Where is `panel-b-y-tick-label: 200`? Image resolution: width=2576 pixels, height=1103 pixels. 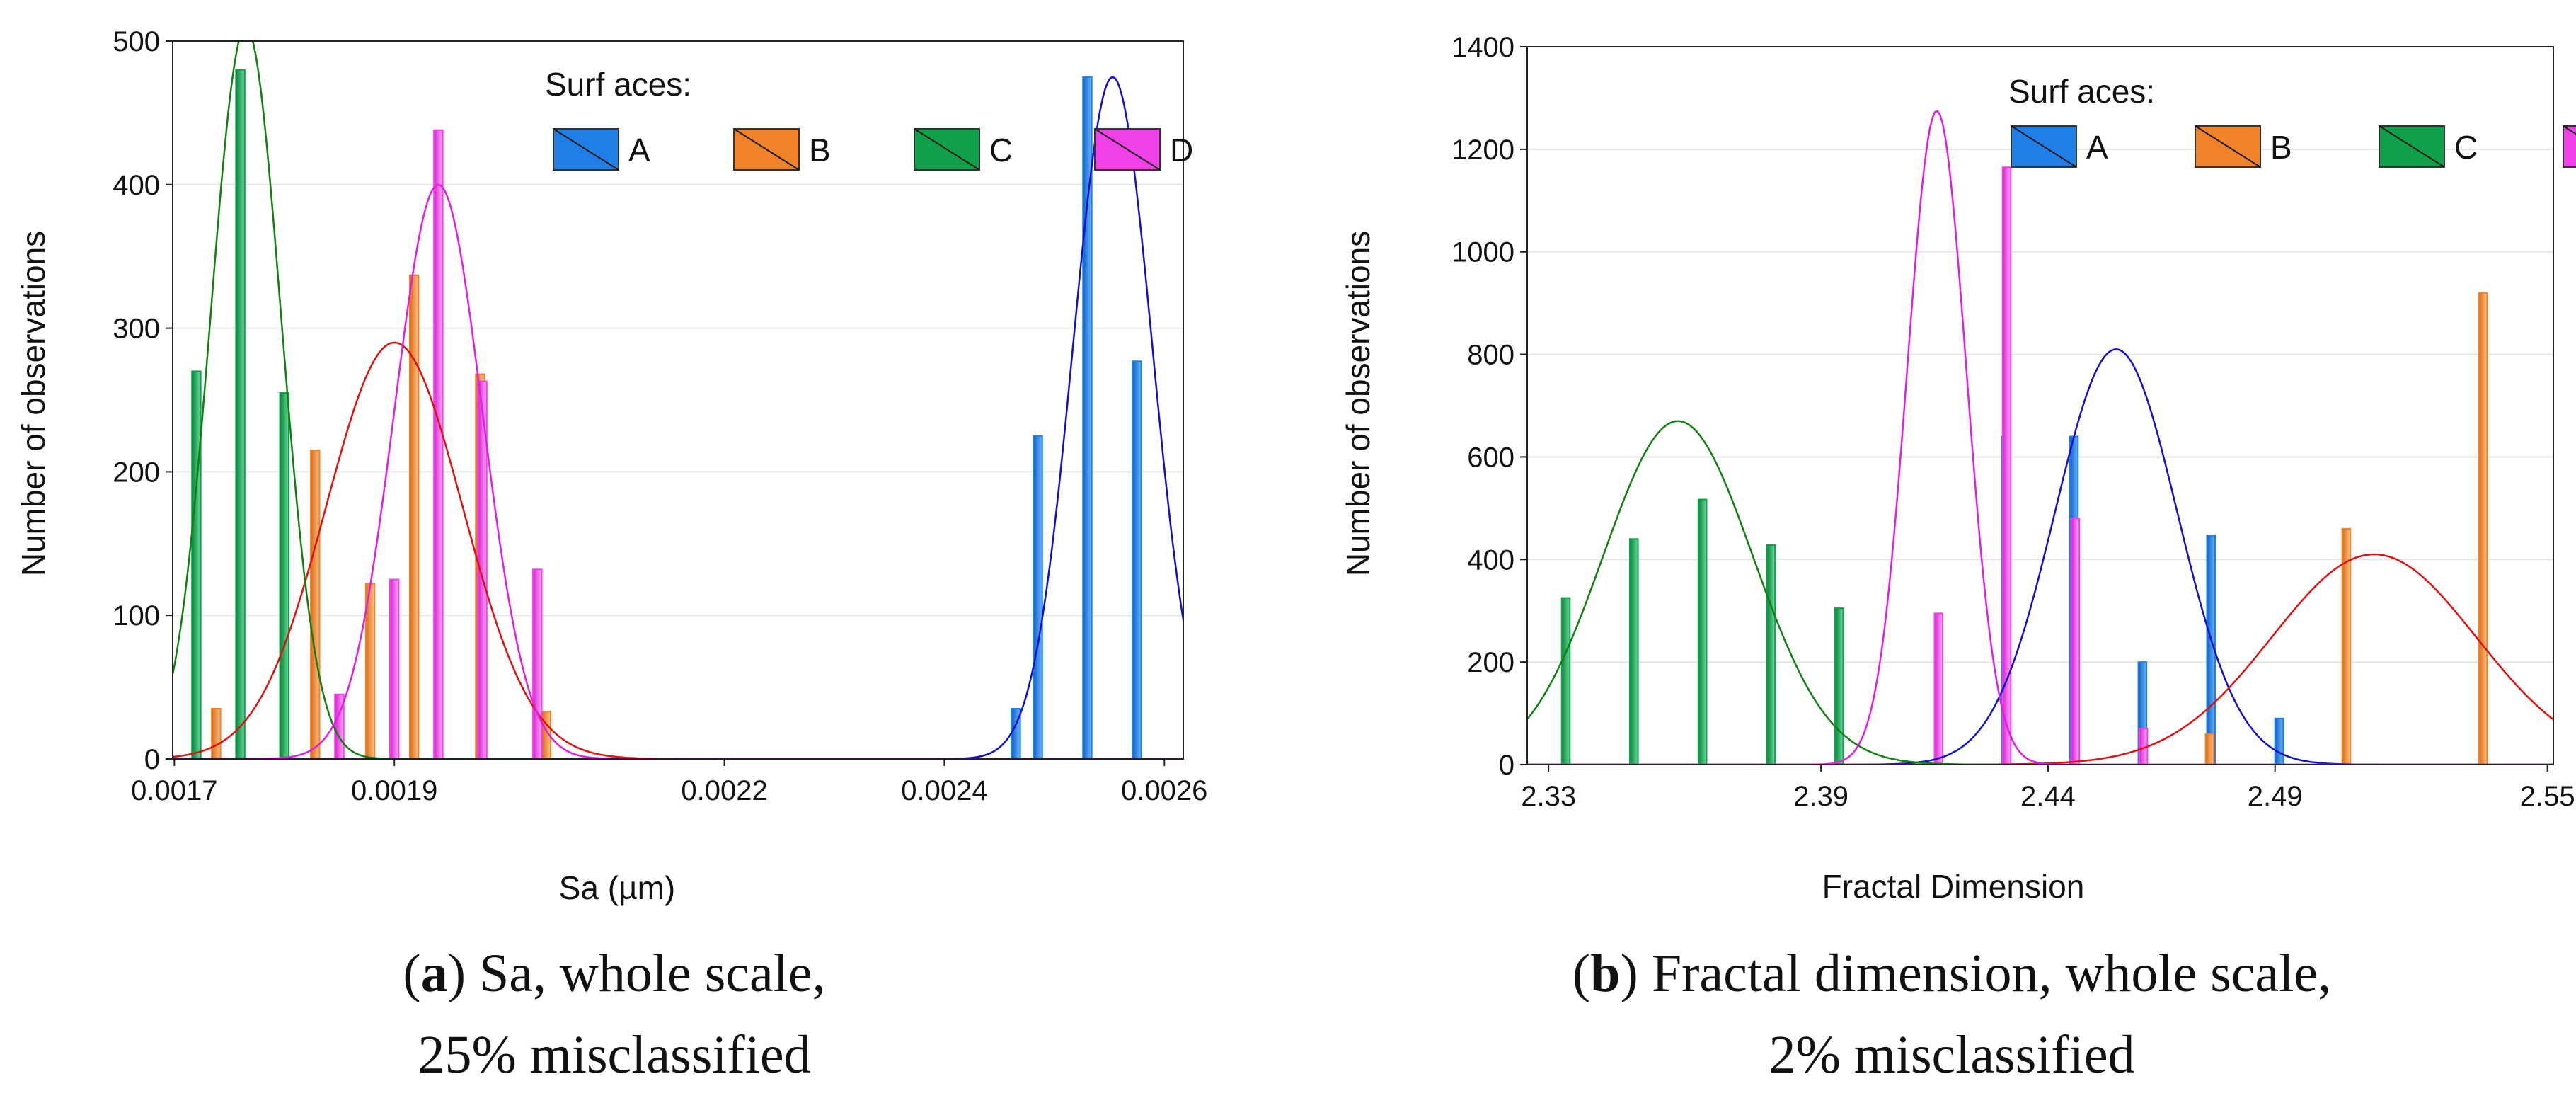
panel-b-y-tick-label: 200 is located at coordinates (1490, 662).